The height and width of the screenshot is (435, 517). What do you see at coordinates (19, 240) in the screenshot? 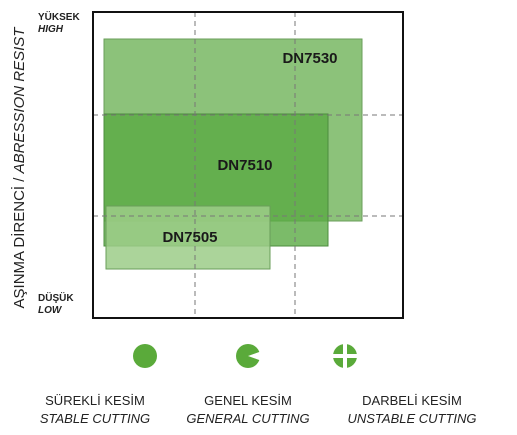
I see `axis-title-tr: AŞINMA DİRENCİ /` at bounding box center [19, 240].